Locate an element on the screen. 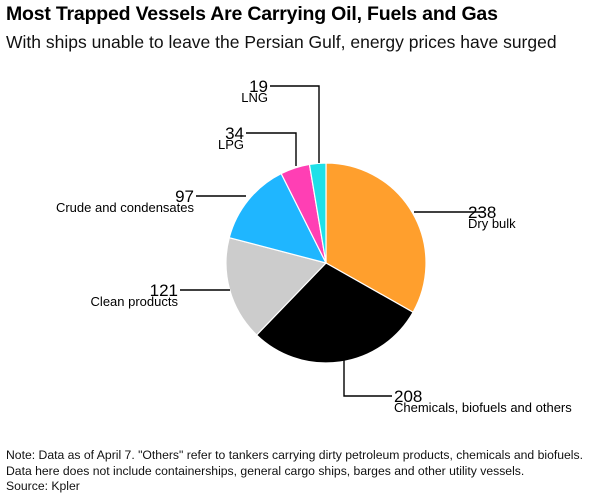 This screenshot has width=603, height=502. data-label-name-chemicals-biofuels-and-others: Chemicals, biofuels and others is located at coordinates (483, 407).